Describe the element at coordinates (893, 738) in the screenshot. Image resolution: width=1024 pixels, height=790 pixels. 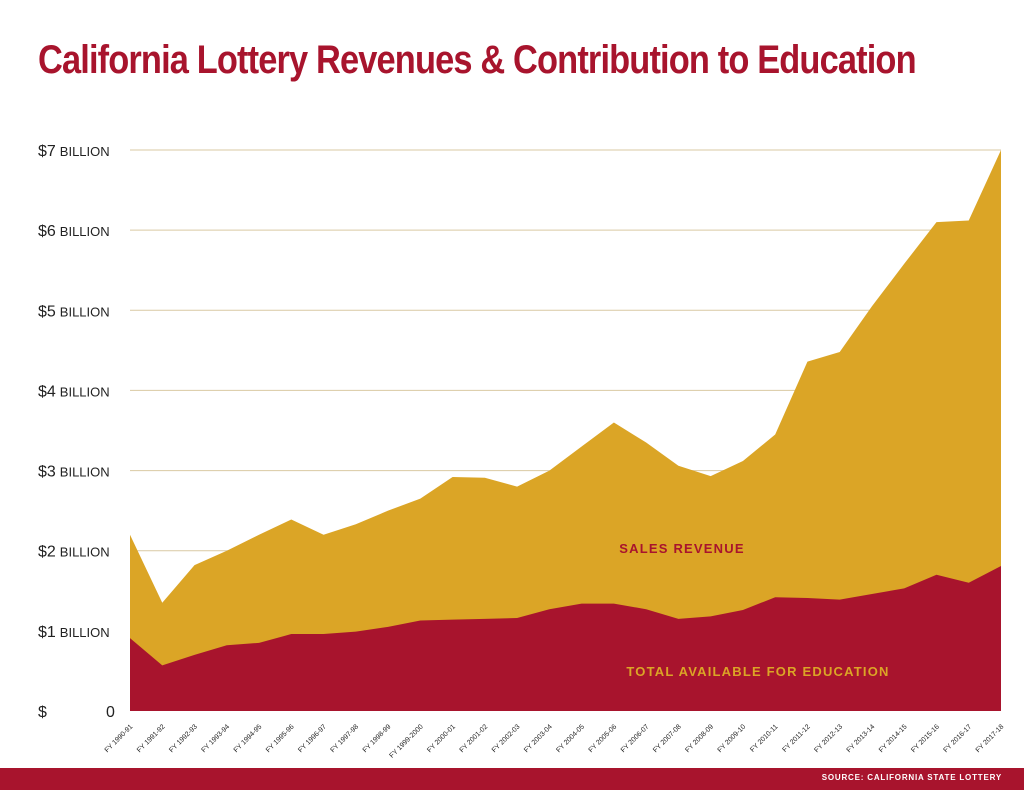
I see `x-tick-label: FY 2014-15` at that location.